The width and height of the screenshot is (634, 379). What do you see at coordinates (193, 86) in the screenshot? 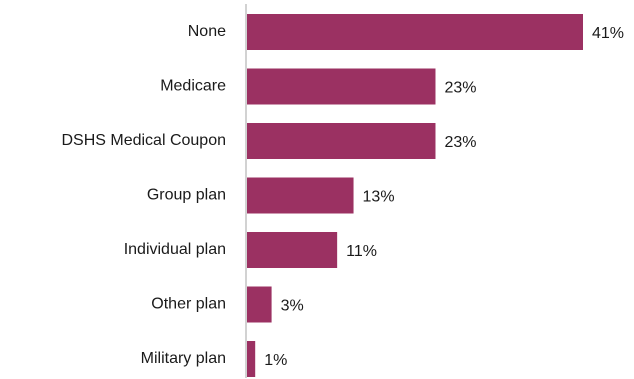
I see `category-label: Medicare` at bounding box center [193, 86].